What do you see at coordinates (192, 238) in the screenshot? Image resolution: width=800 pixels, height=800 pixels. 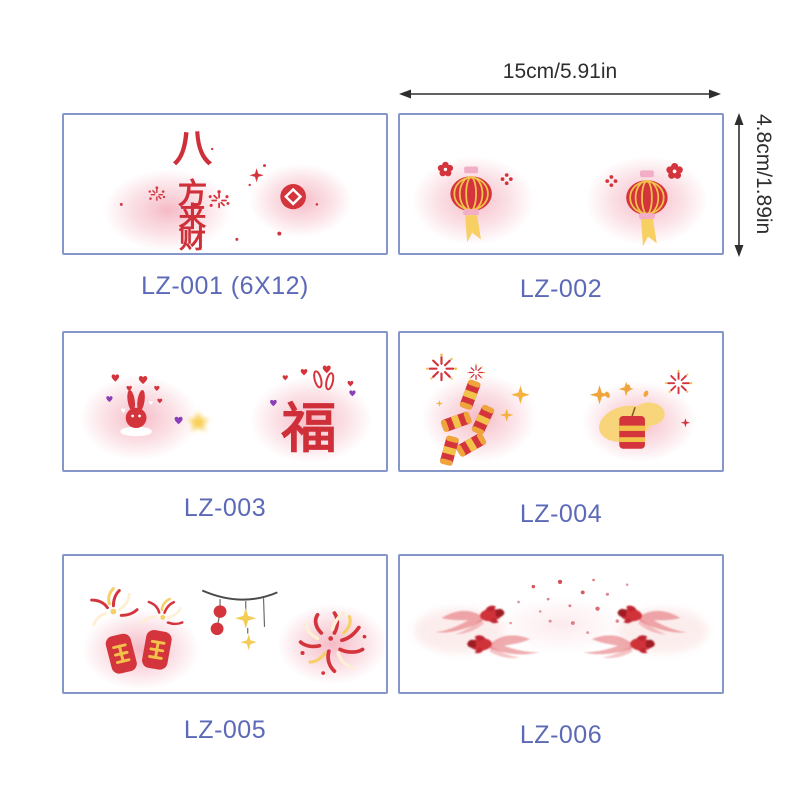 I see `svg-text: 财` at bounding box center [192, 238].